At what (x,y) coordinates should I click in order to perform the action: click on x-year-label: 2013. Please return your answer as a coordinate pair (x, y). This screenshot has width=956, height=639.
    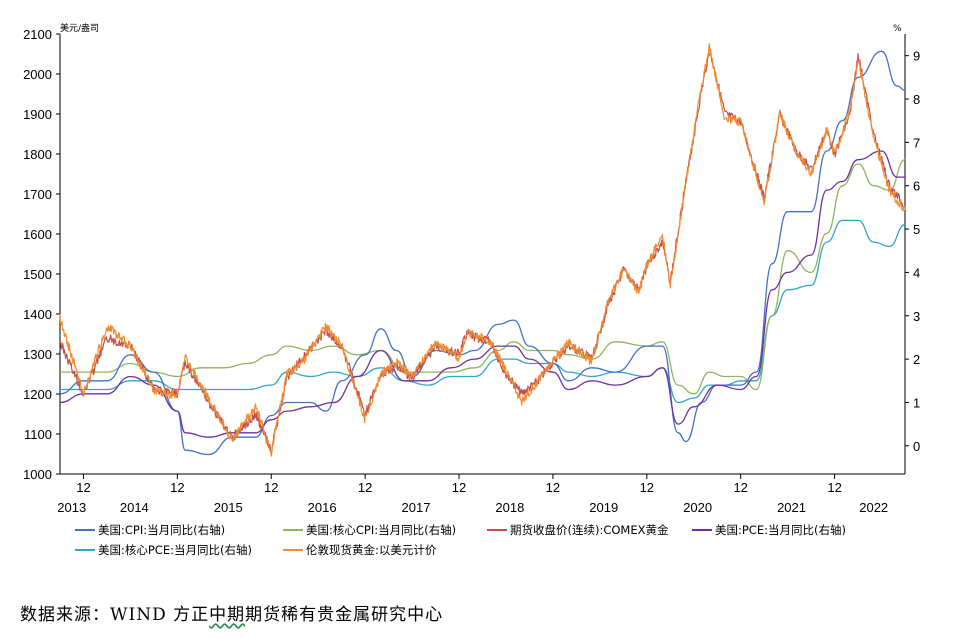
    Looking at the image, I should click on (71, 507).